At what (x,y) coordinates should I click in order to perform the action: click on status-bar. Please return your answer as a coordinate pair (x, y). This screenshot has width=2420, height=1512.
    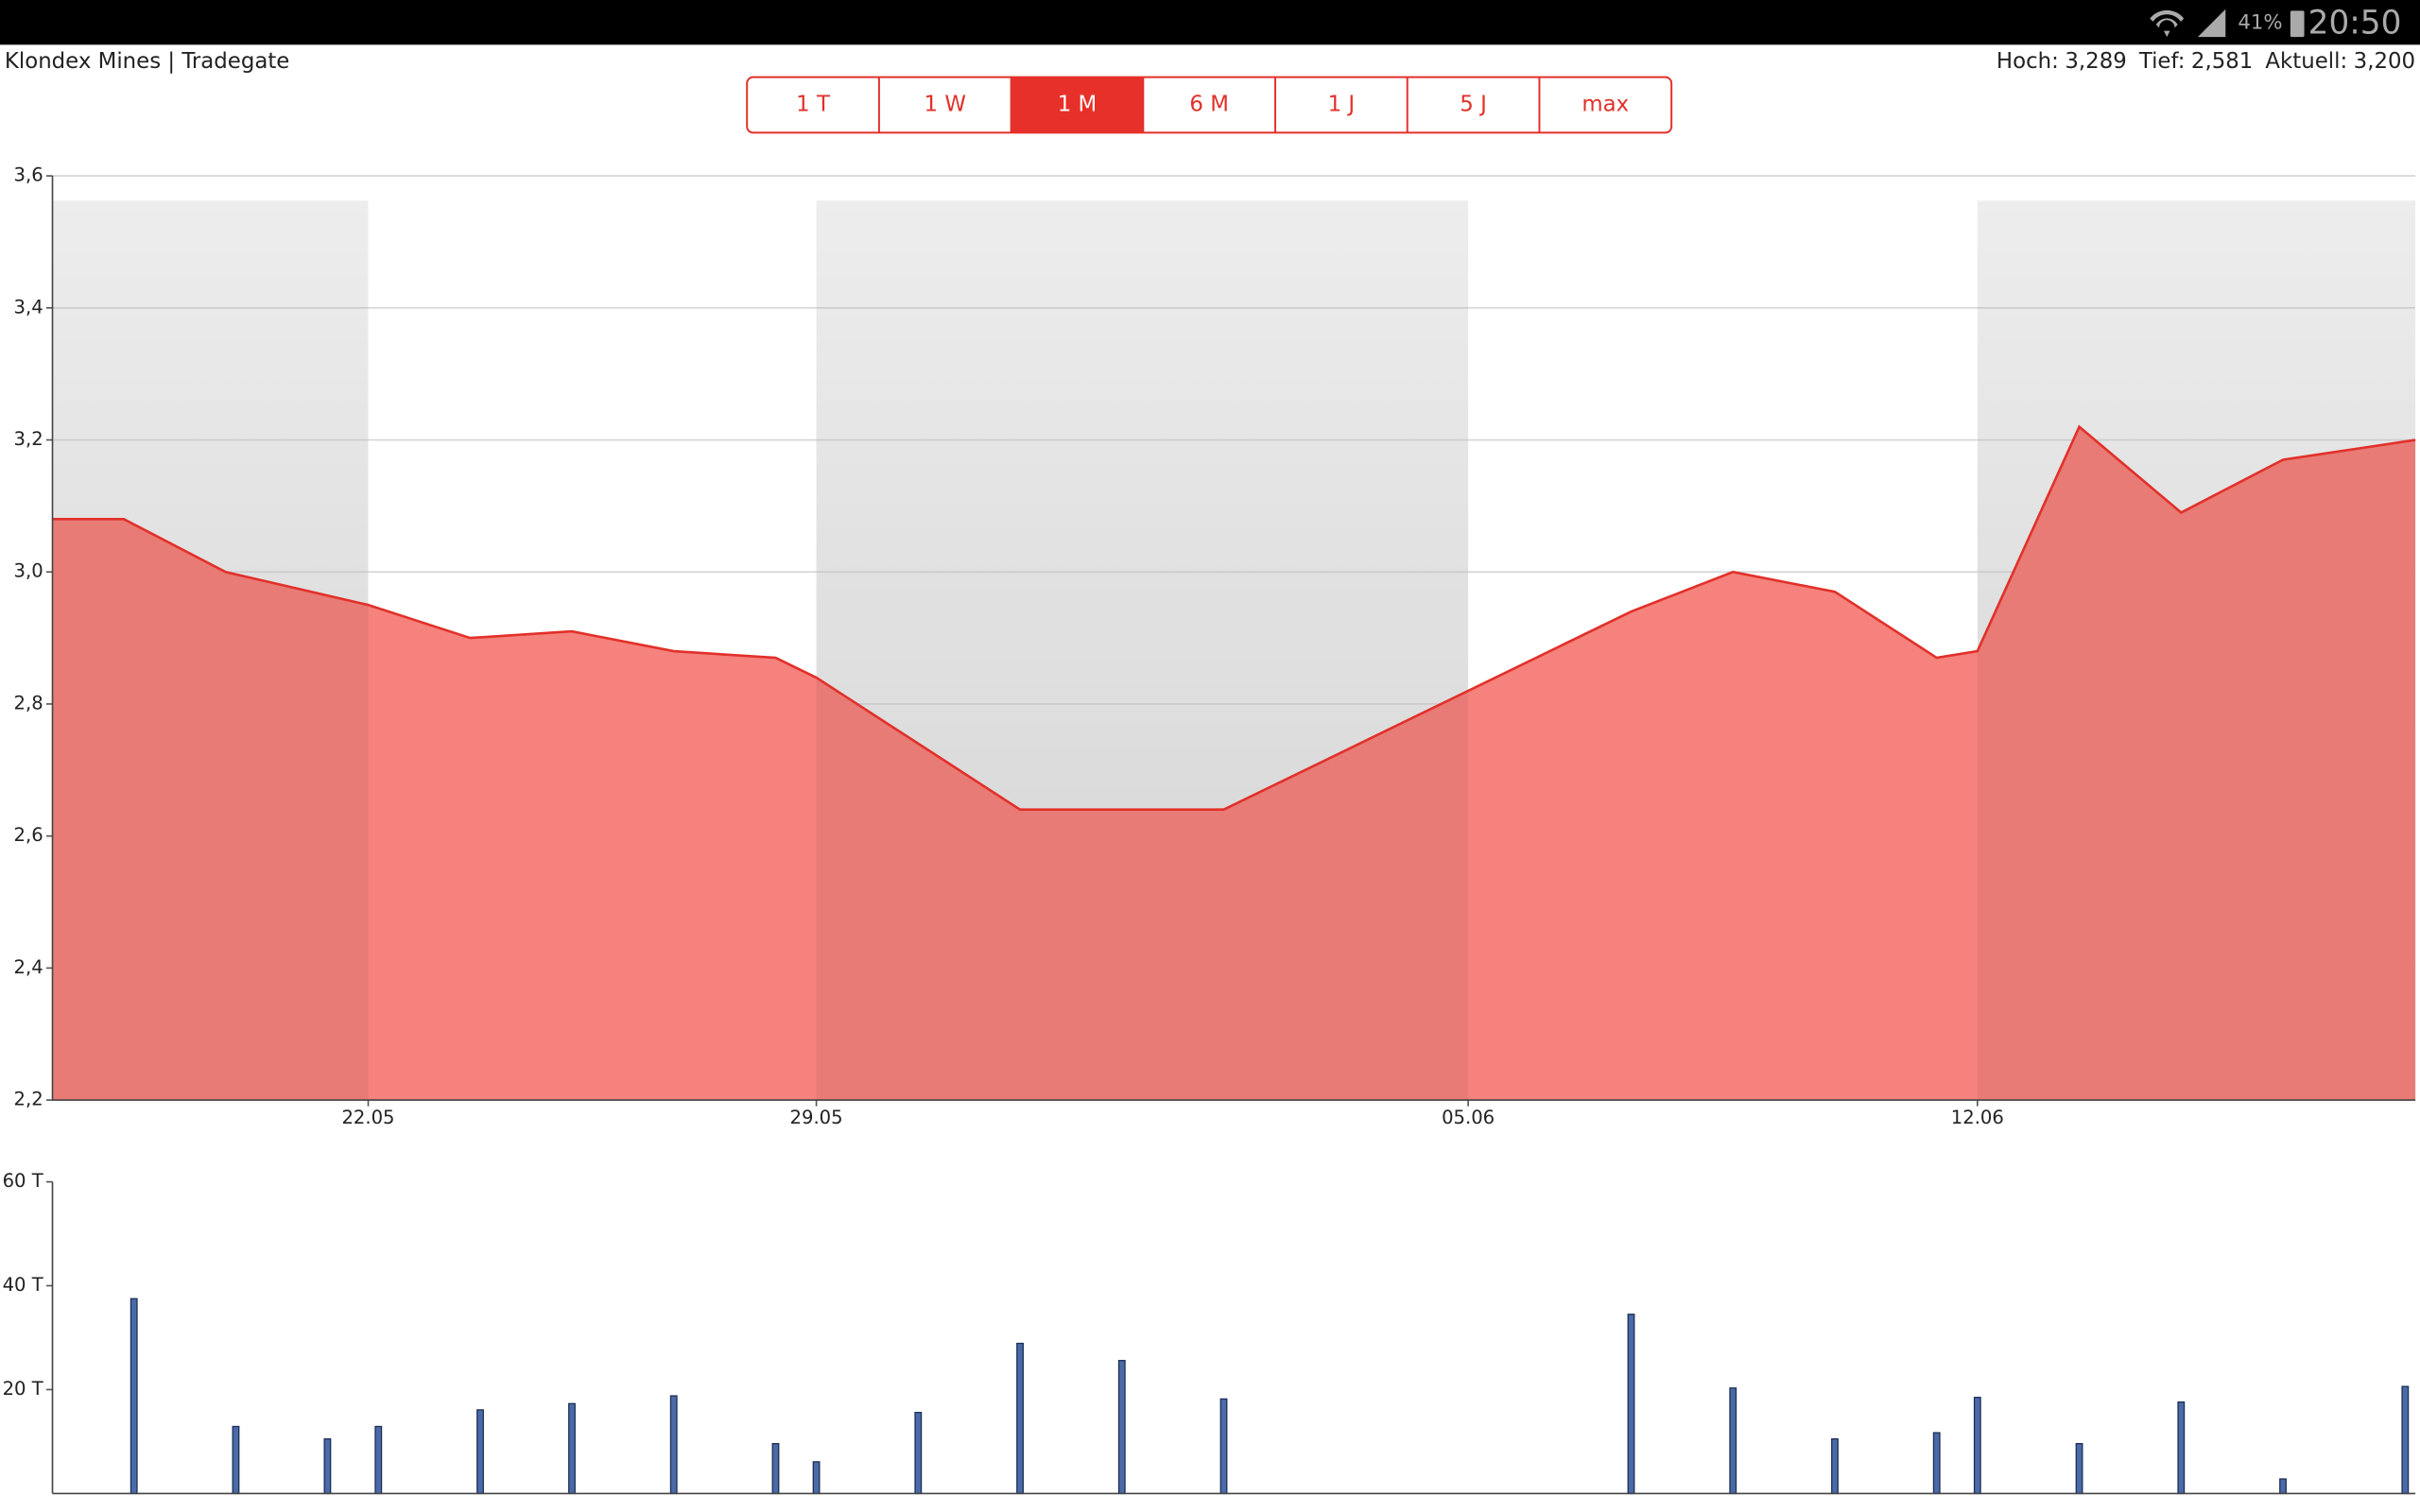
    Looking at the image, I should click on (1210, 22).